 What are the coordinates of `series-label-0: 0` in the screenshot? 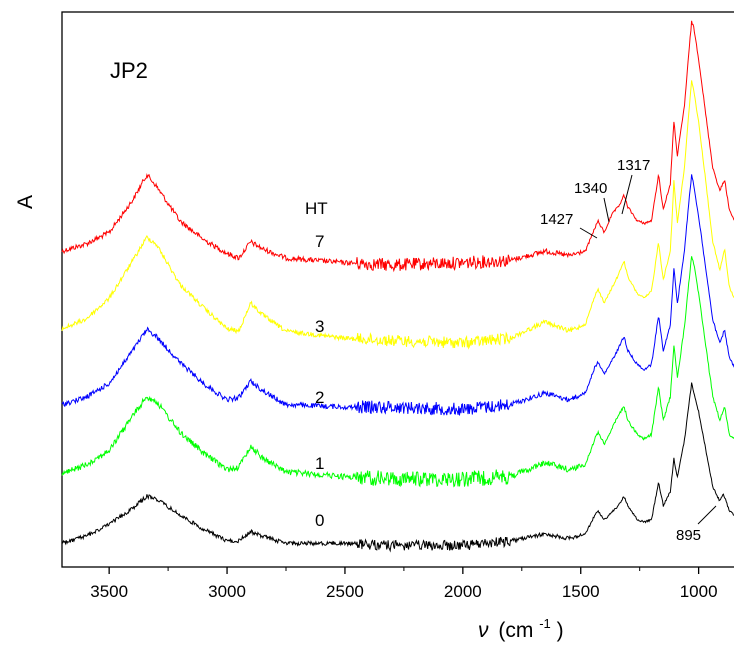 It's located at (319, 520).